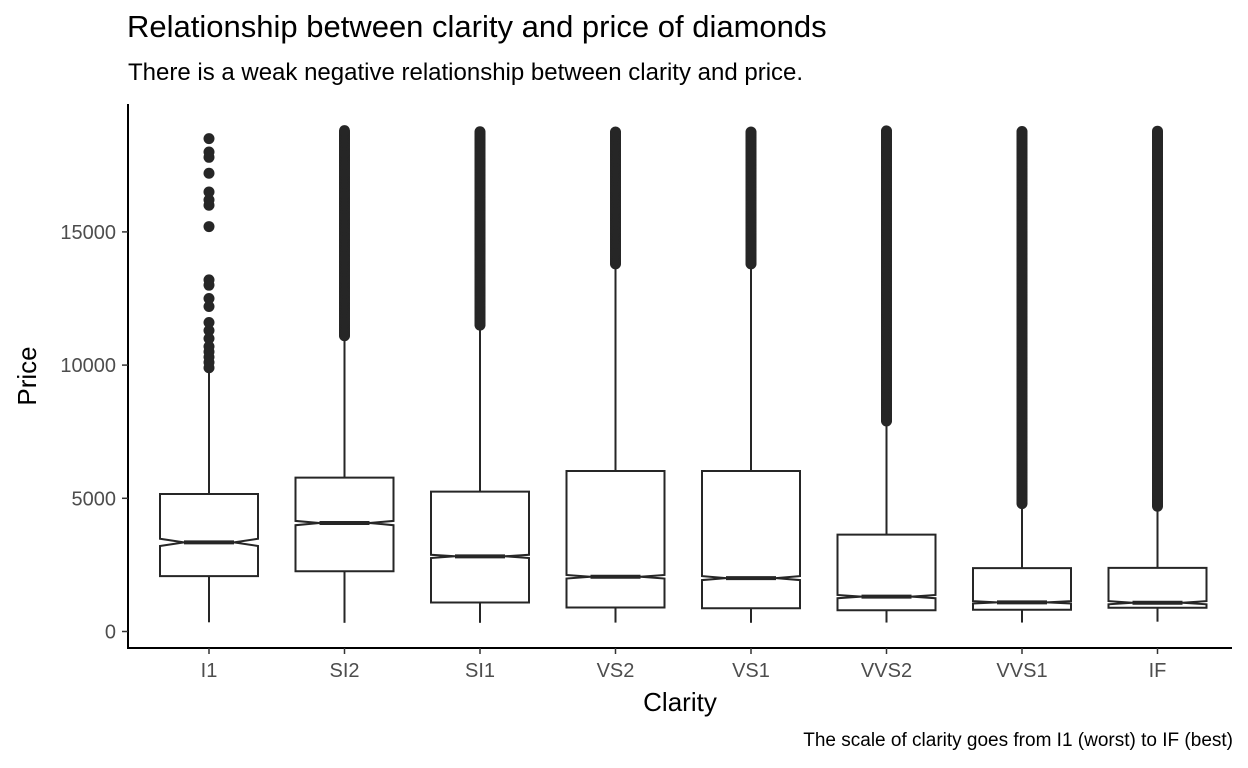  Describe the element at coordinates (344, 374) in the screenshot. I see `box-si2` at that location.